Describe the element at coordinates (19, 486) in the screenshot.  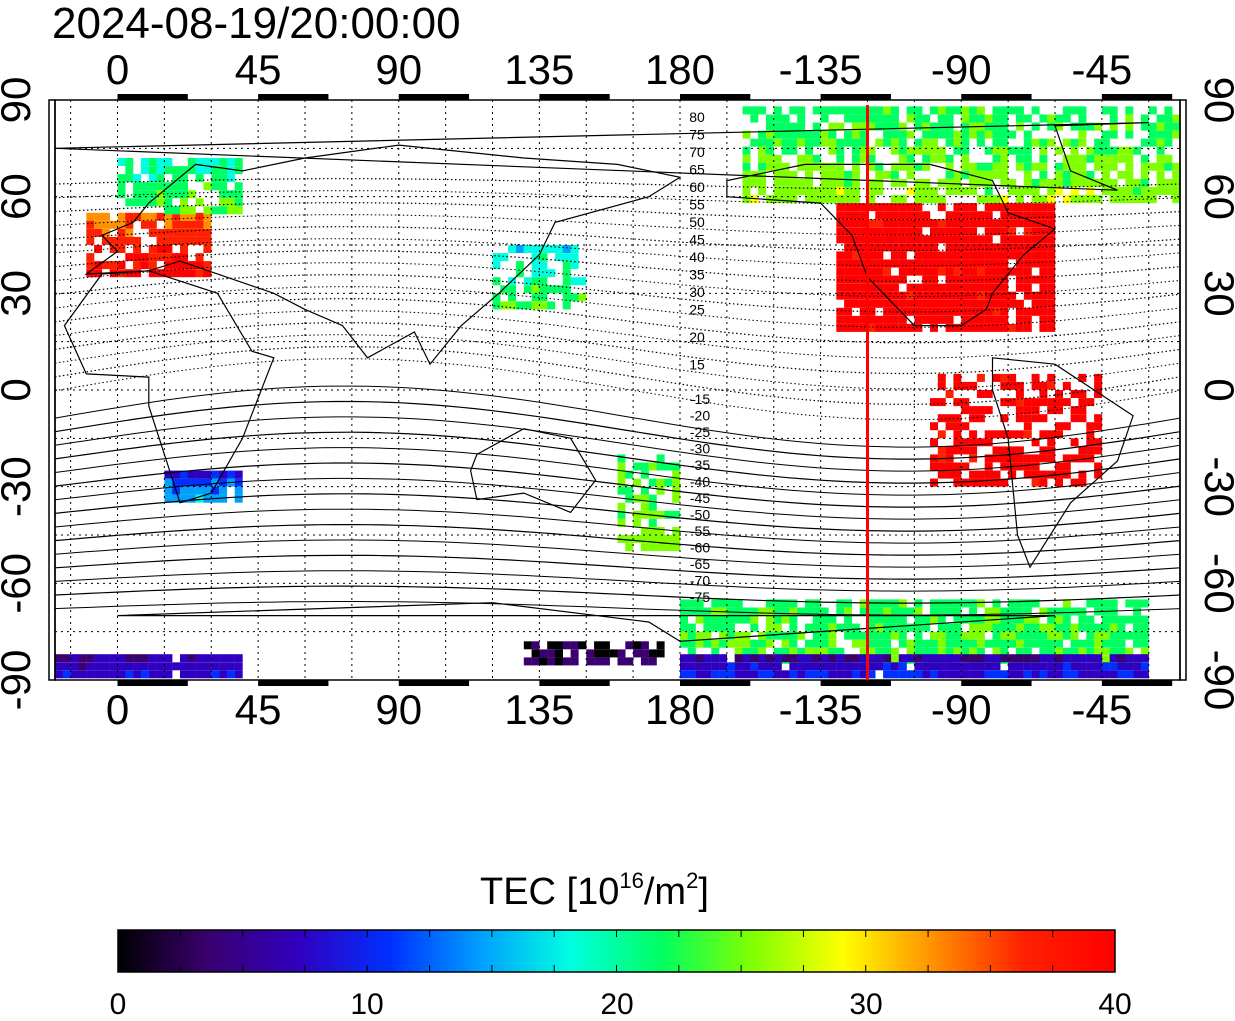
I see `lat-tick-label-left: -30` at that location.